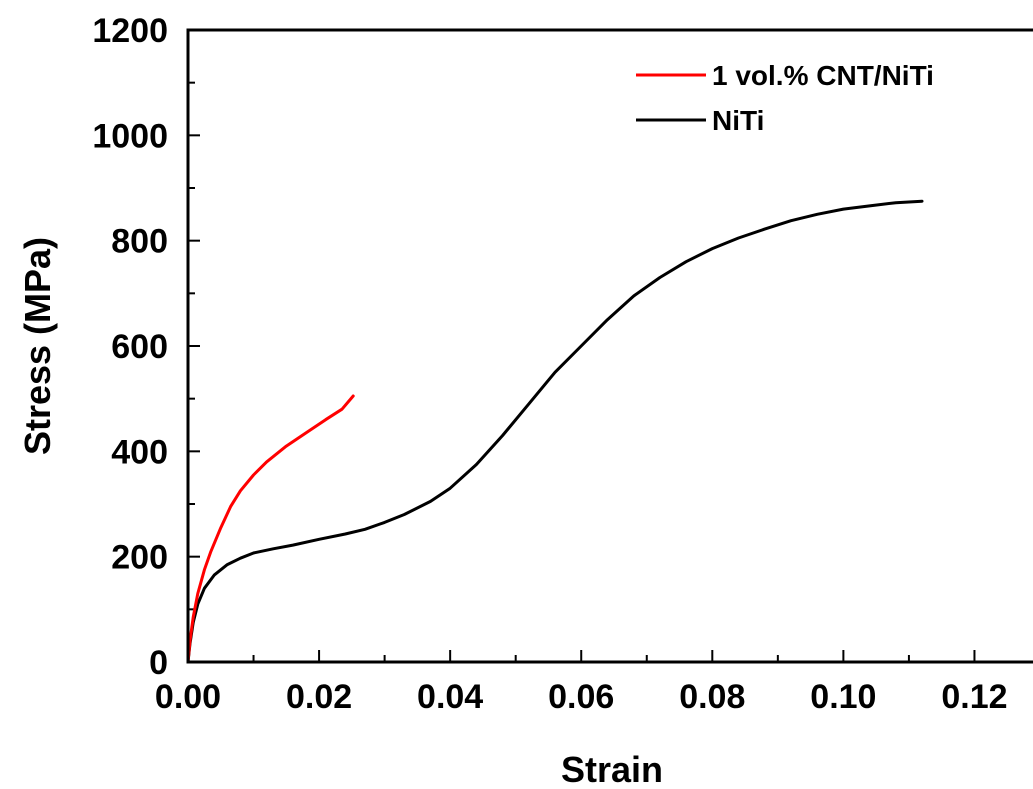 The width and height of the screenshot is (1033, 789). I want to click on x-tick-label: 0.00, so click(188, 697).